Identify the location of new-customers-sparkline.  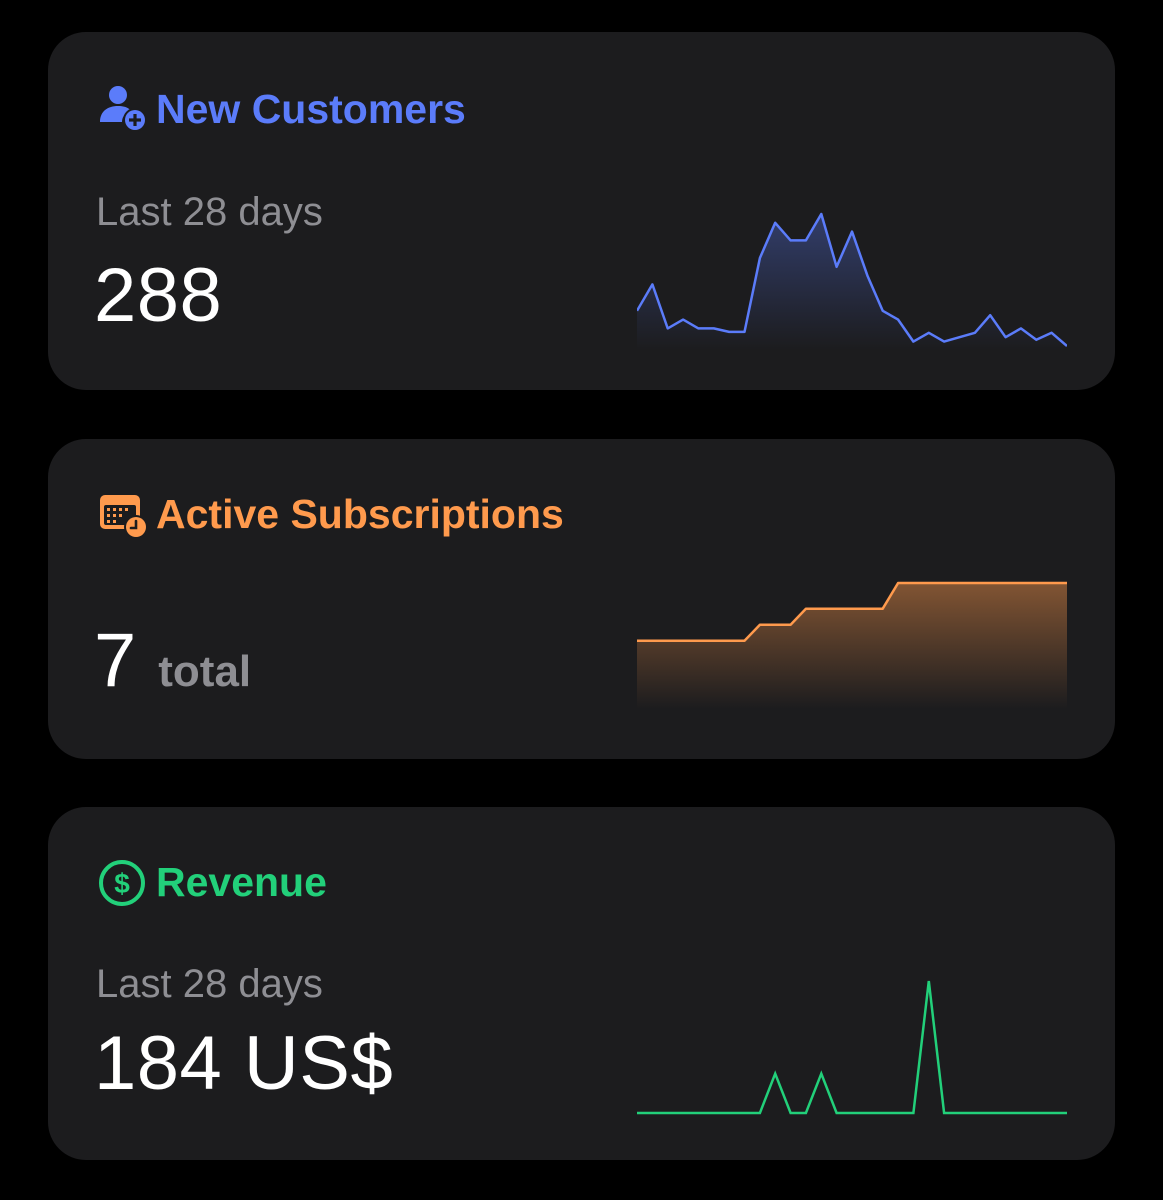
(852, 281).